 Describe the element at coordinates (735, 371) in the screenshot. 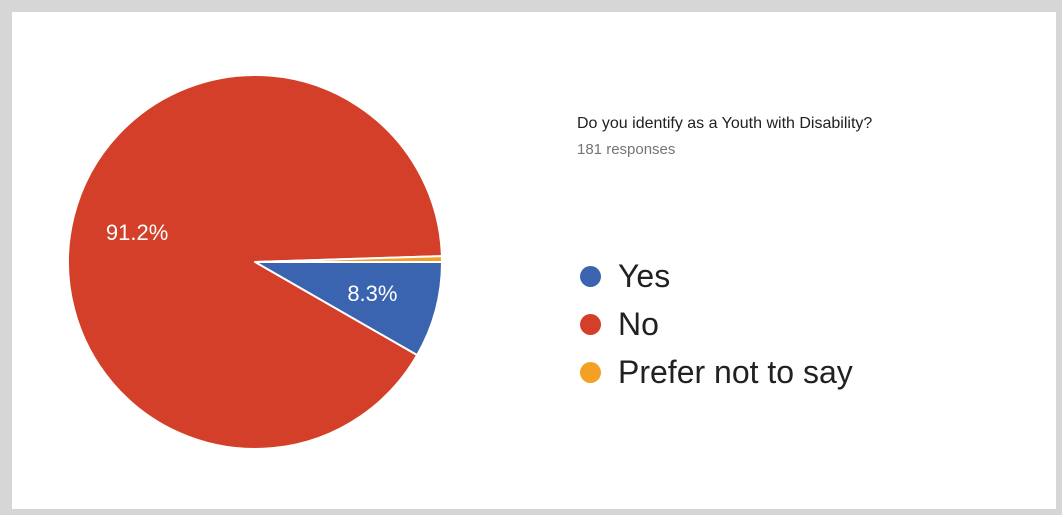

I see `legend-label-prefer-not-to-say: Prefer not to say` at that location.